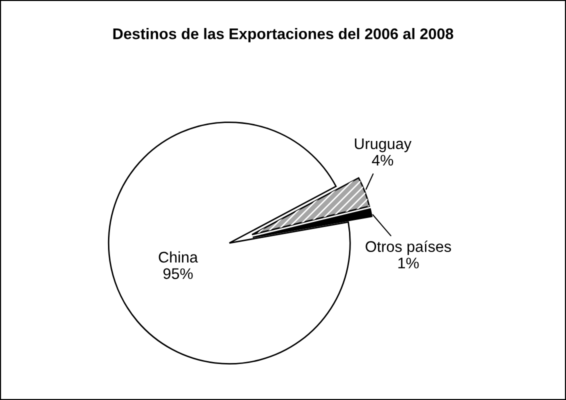 The image size is (566, 400). What do you see at coordinates (383, 145) in the screenshot?
I see `slice-label: Uruguay` at bounding box center [383, 145].